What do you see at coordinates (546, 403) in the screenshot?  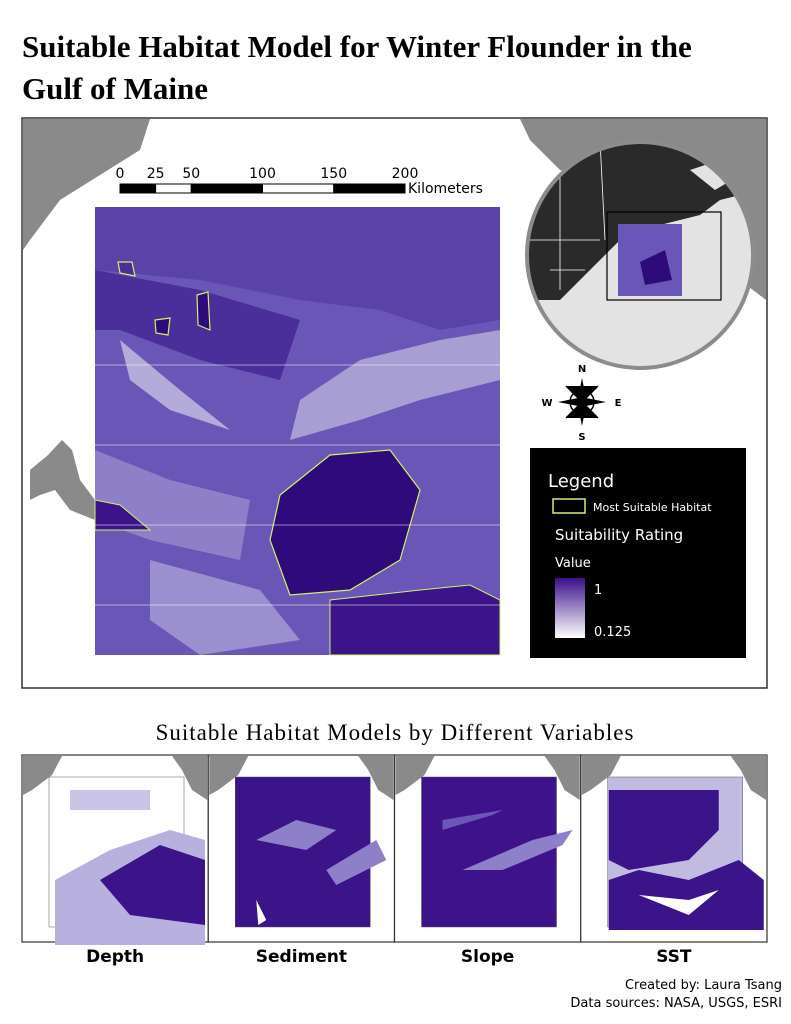 I see `compass-w: W` at bounding box center [546, 403].